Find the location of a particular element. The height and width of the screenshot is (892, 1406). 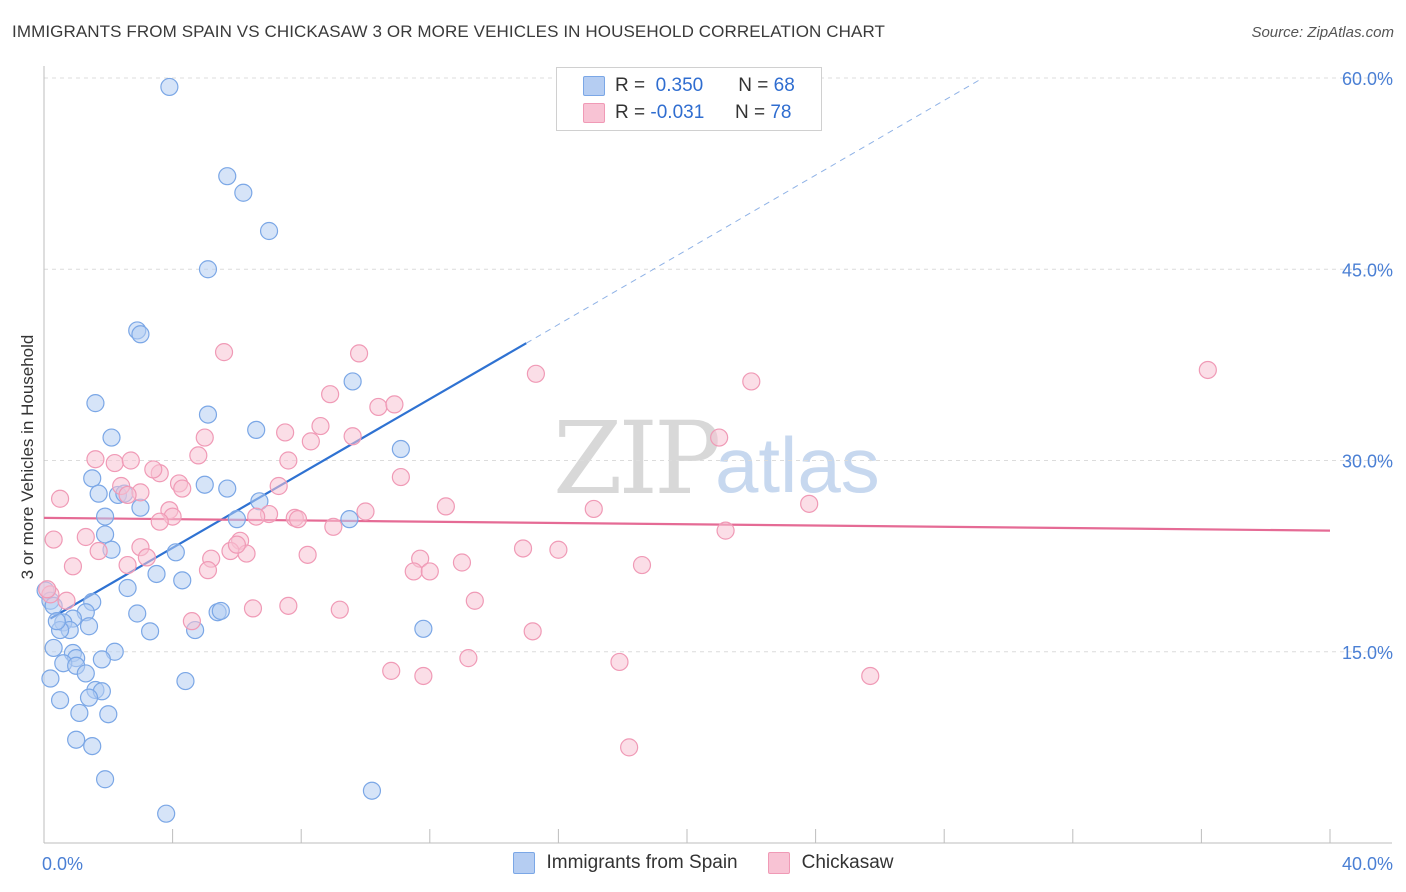

chickasaw-r-value: -0.031 is located at coordinates (677, 112).